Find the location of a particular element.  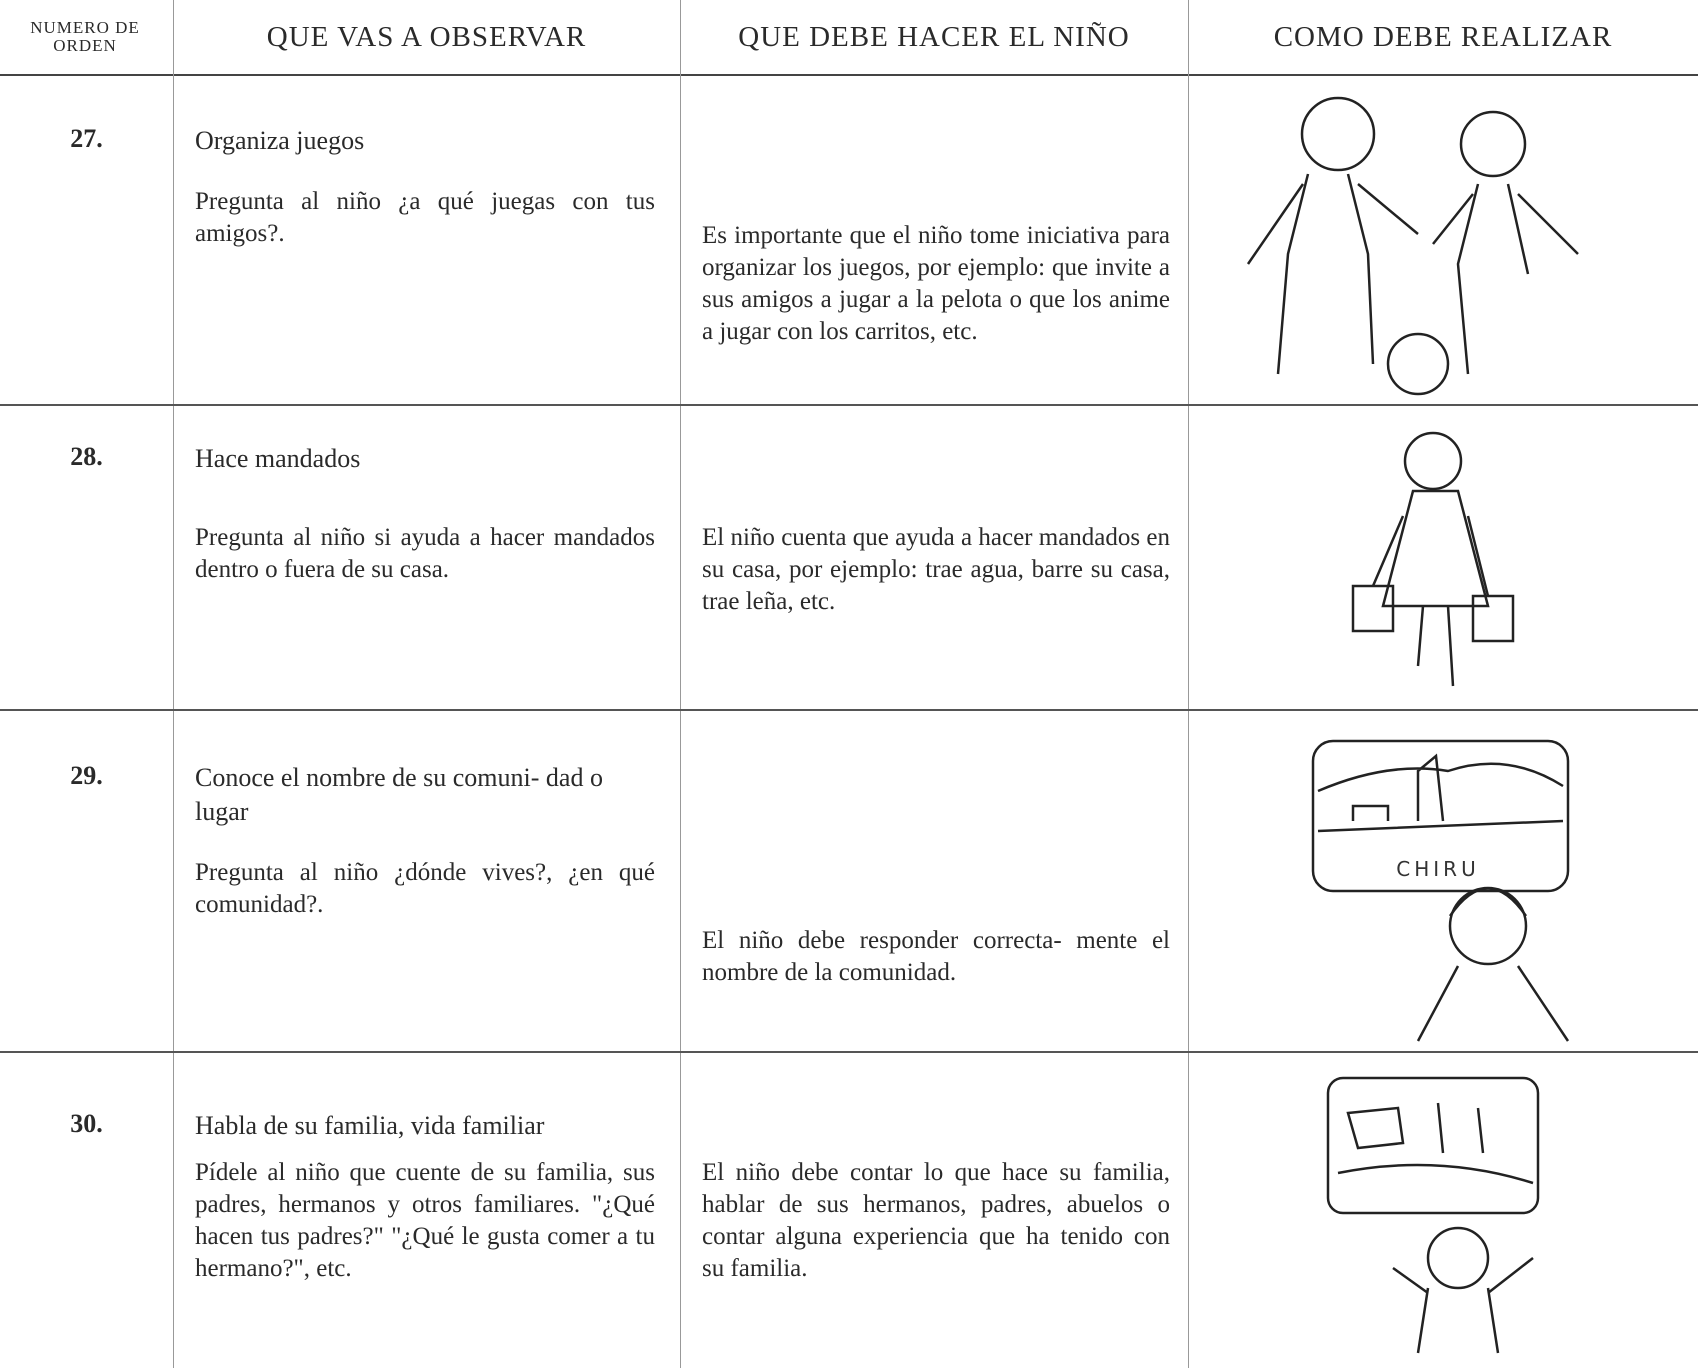

header-cell: QUE DEBE HACER EL NIÑO is located at coordinates (934, 36).